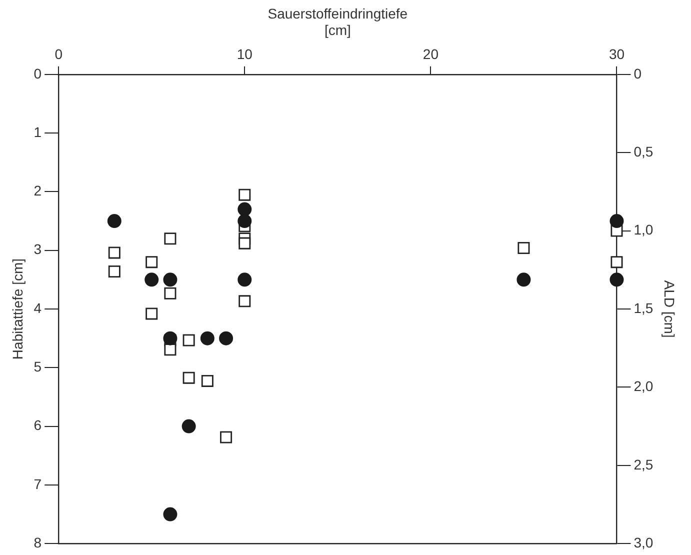 This screenshot has width=691, height=555. What do you see at coordinates (17, 309) in the screenshot?
I see `y-axis-title: Habitattiefe [cm]` at bounding box center [17, 309].